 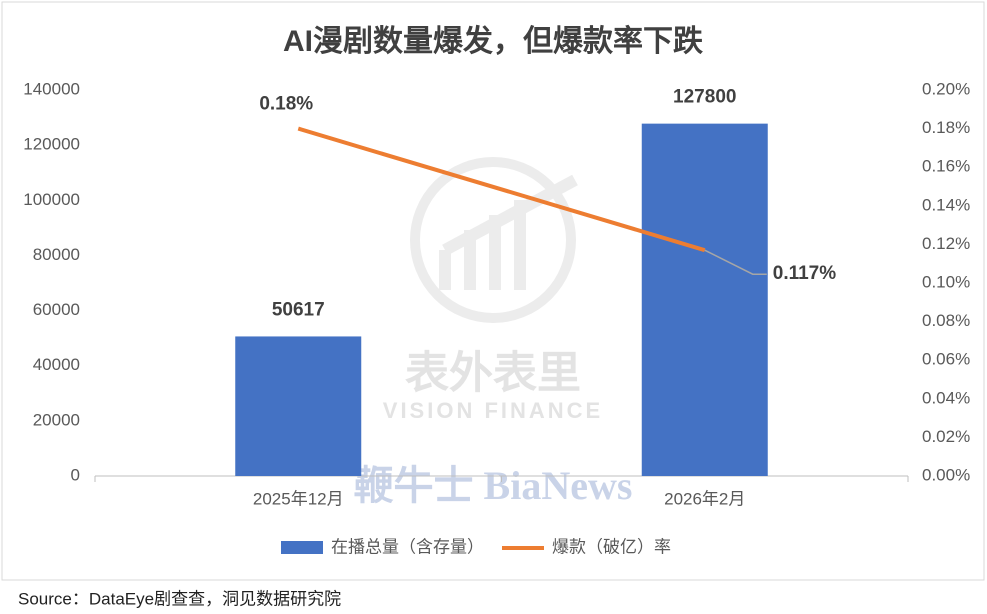 What do you see at coordinates (286, 104) in the screenshot?
I see `data-label: 0.18%` at bounding box center [286, 104].